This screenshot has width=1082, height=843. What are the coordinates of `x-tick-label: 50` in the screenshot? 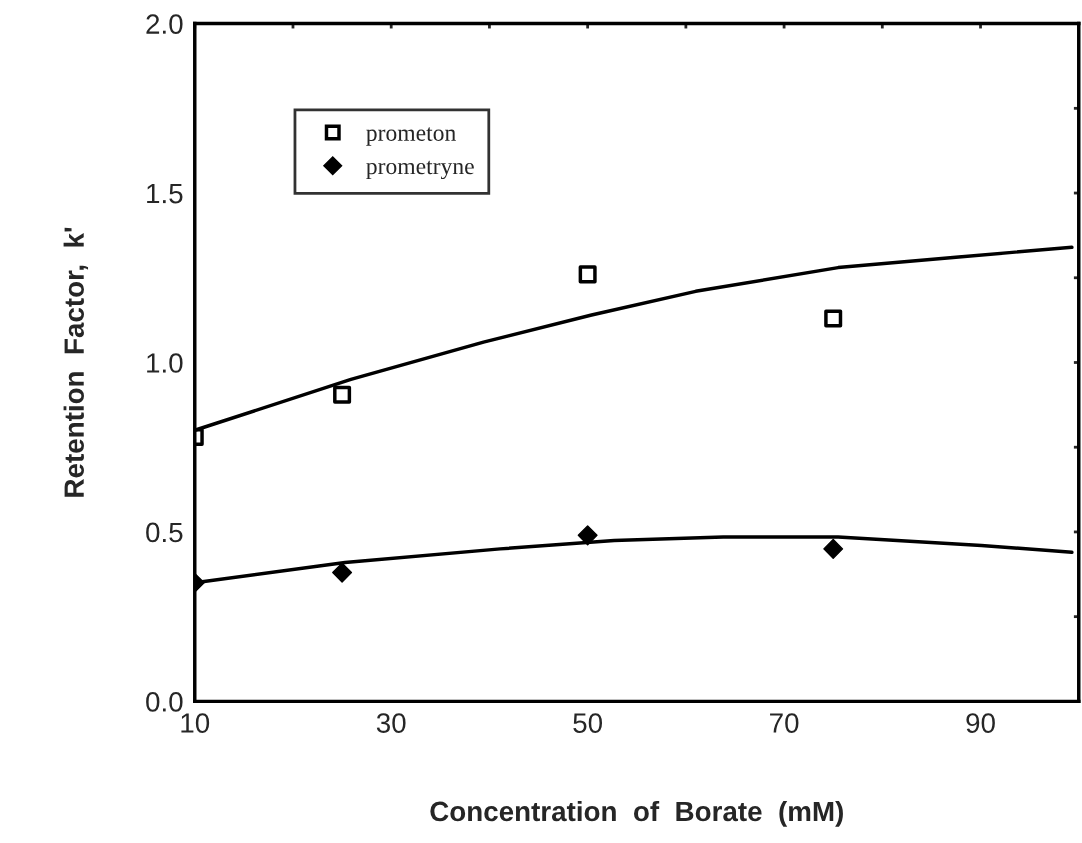 It's located at (588, 723).